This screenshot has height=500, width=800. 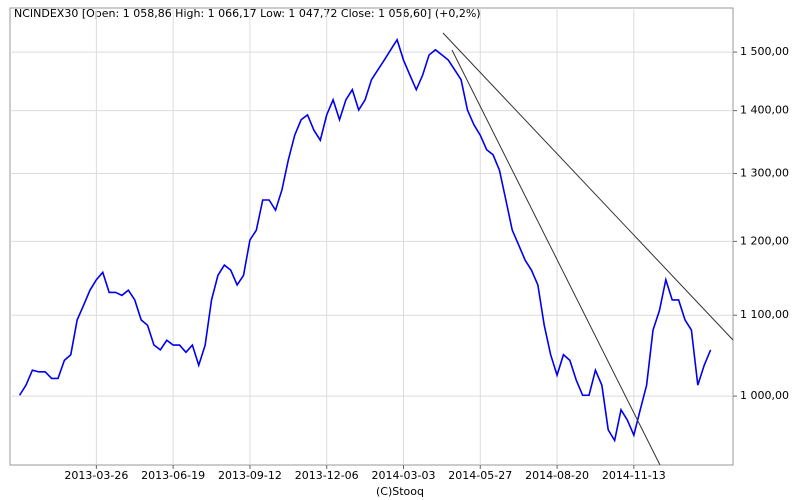 What do you see at coordinates (250, 475) in the screenshot?
I see `x-tick-label: 2013-09-12` at bounding box center [250, 475].